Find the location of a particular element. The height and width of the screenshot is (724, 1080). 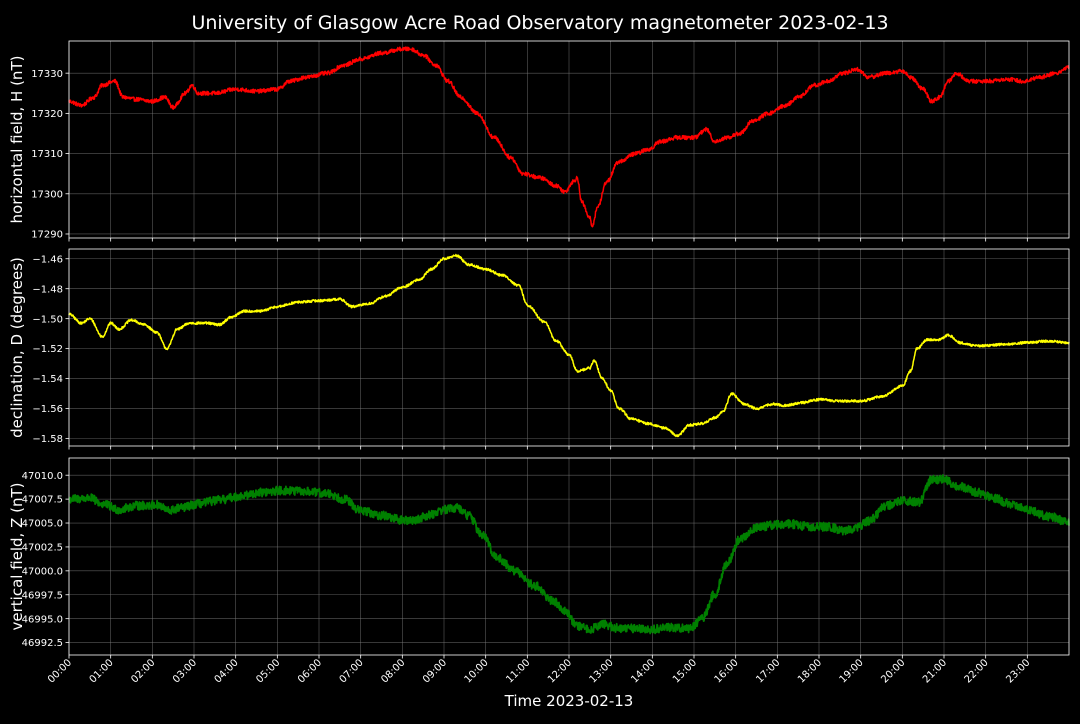

y-tick-label: 46992.5 is located at coordinates (42, 643).